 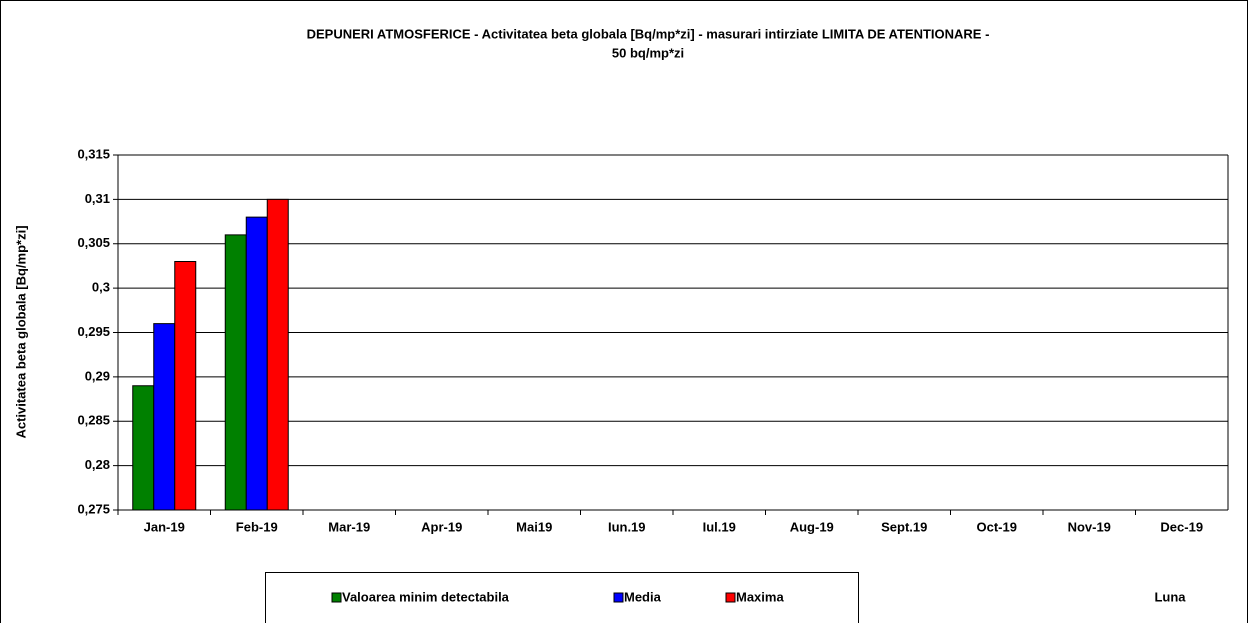 I want to click on x-axis-label: Luna, so click(x=1170, y=596).